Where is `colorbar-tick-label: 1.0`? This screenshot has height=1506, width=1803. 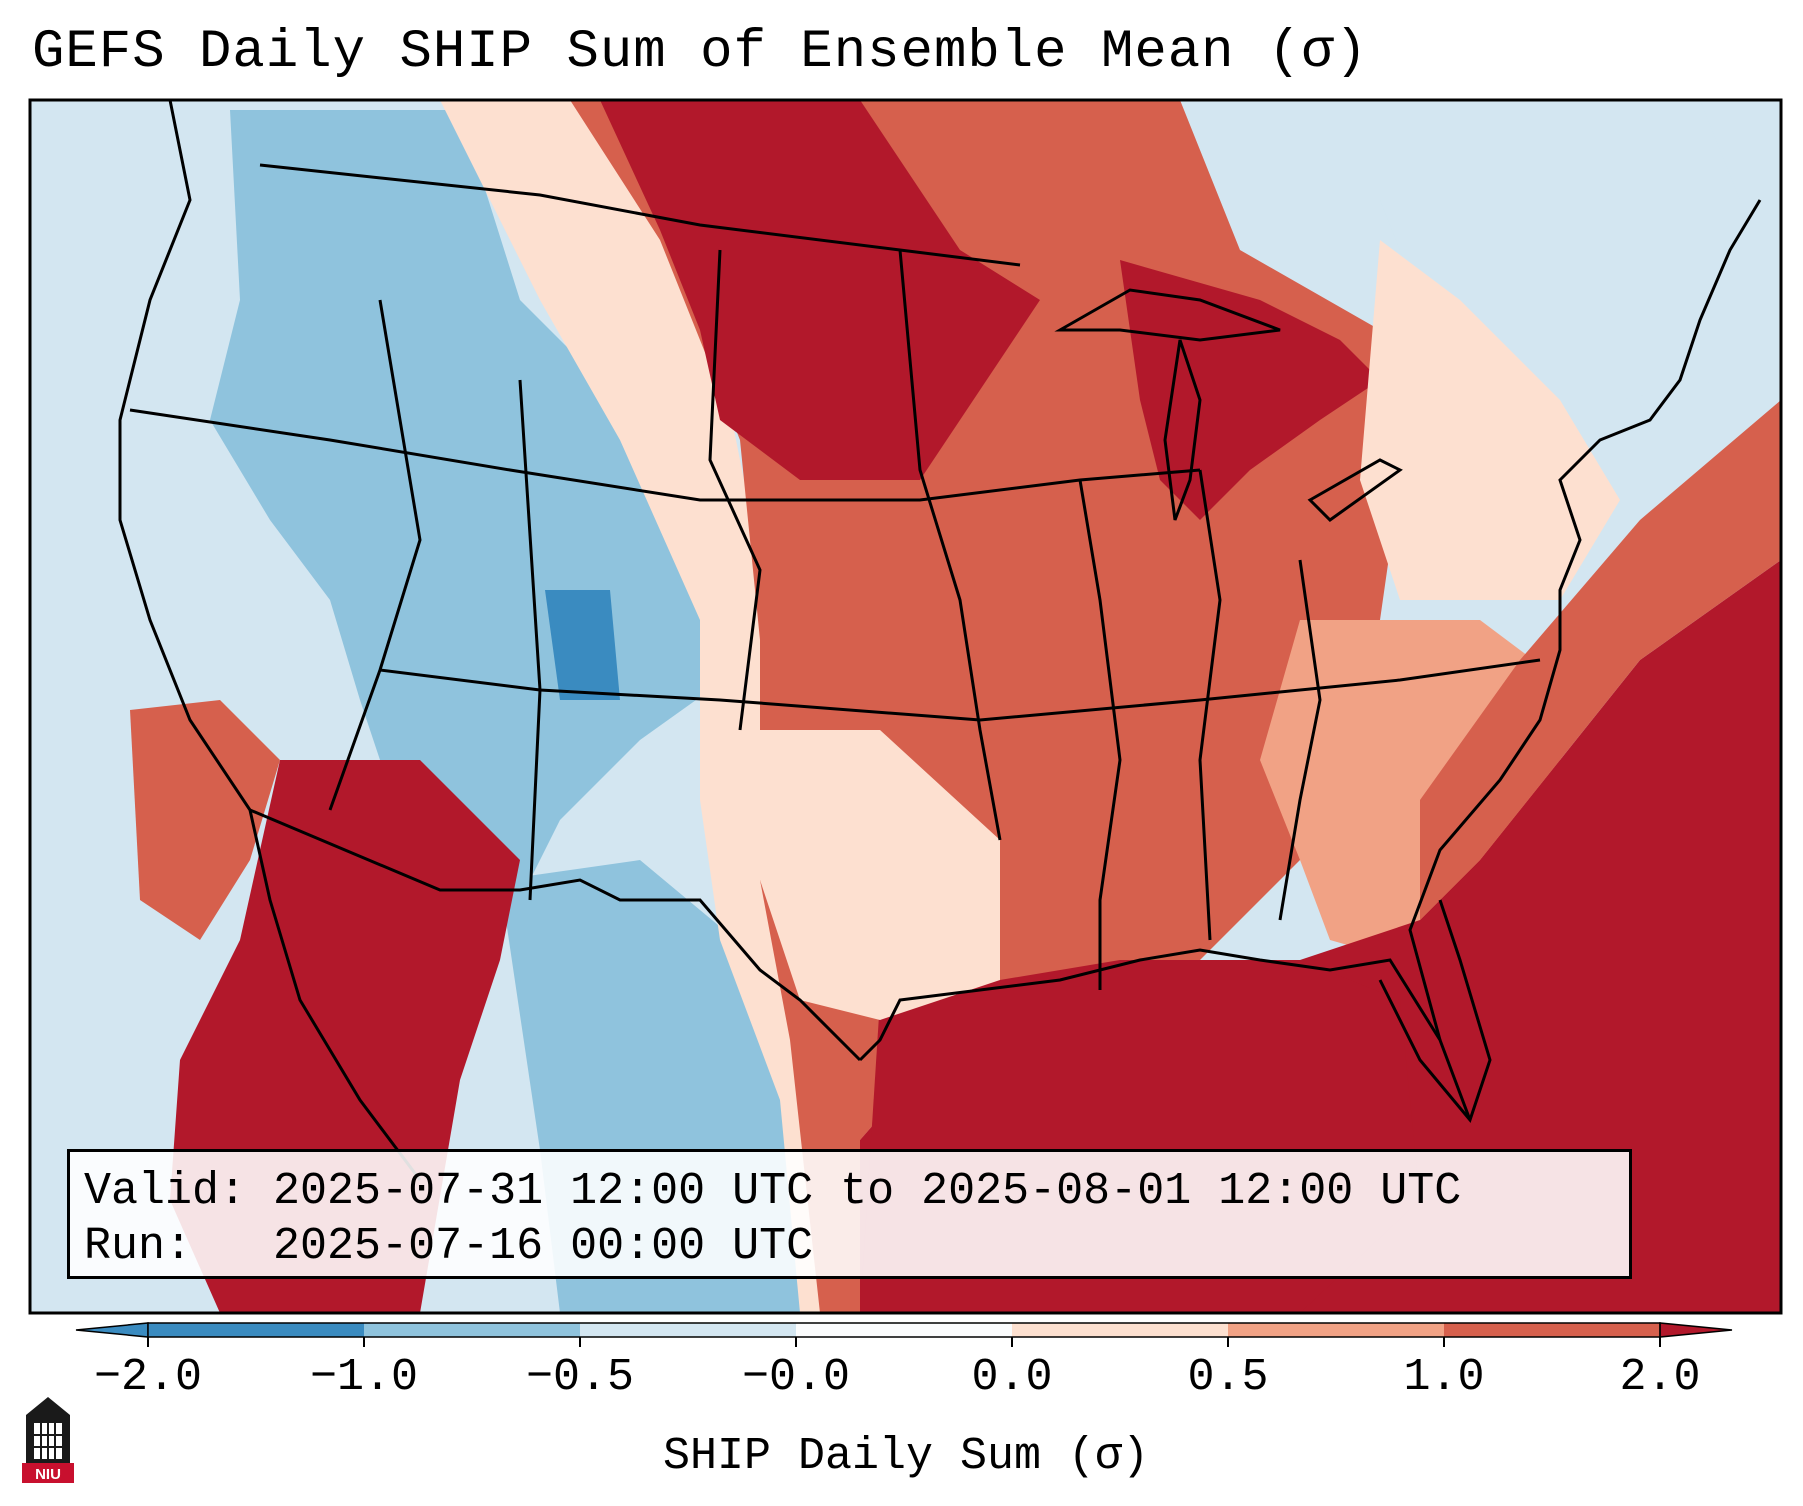
colorbar-tick-label: 1.0 is located at coordinates (1443, 1377).